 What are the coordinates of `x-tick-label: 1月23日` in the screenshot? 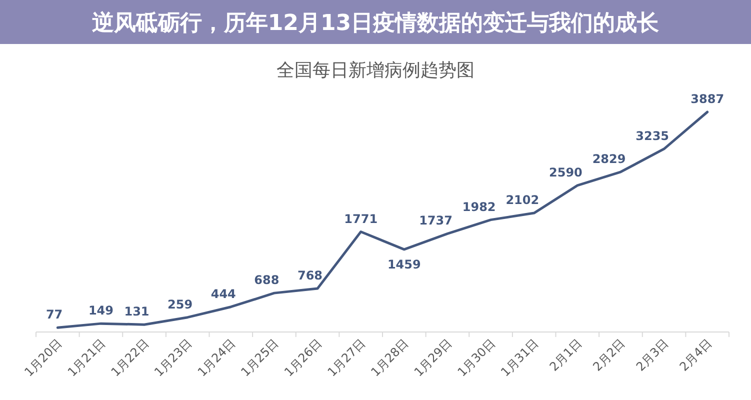 It's located at (173, 358).